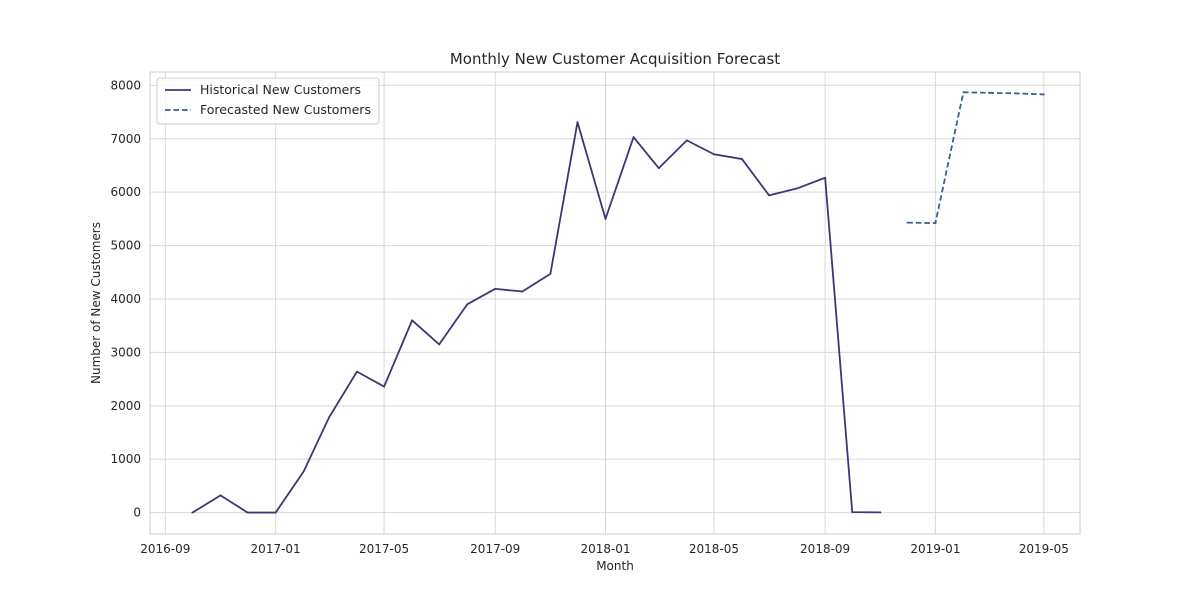 The height and width of the screenshot is (600, 1200). I want to click on x-tick-label: 2017-05, so click(384, 549).